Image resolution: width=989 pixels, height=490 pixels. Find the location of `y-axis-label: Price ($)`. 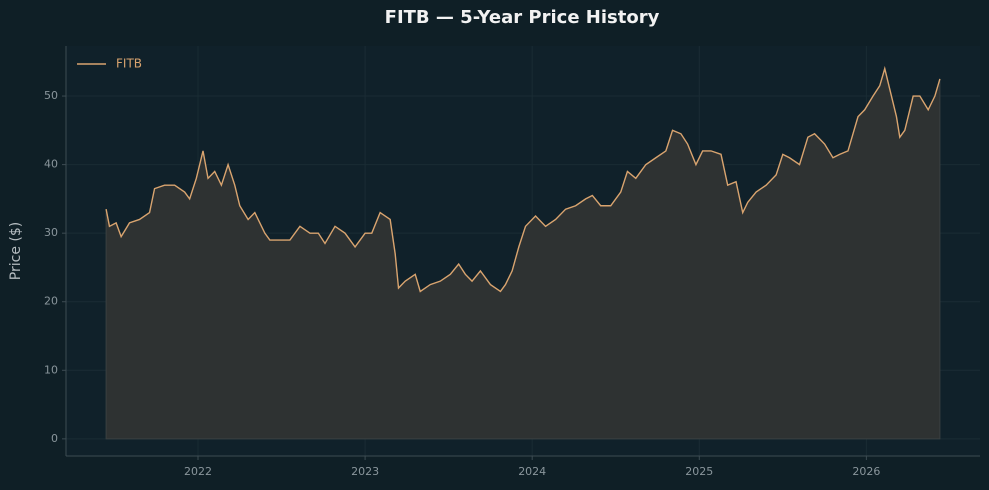

y-axis-label: Price ($) is located at coordinates (16, 251).